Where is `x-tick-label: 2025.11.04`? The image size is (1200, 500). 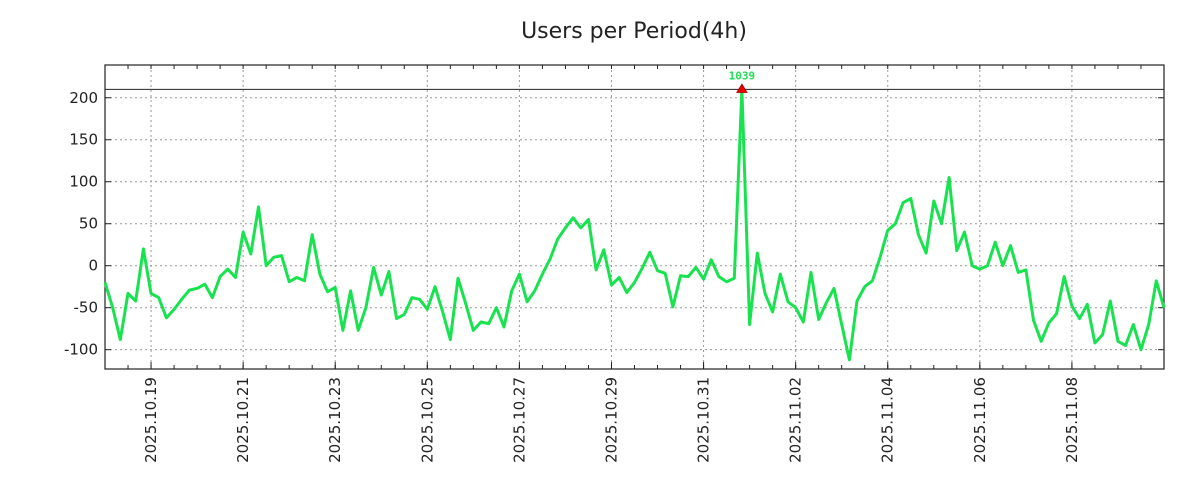
x-tick-label: 2025.11.04 is located at coordinates (888, 420).